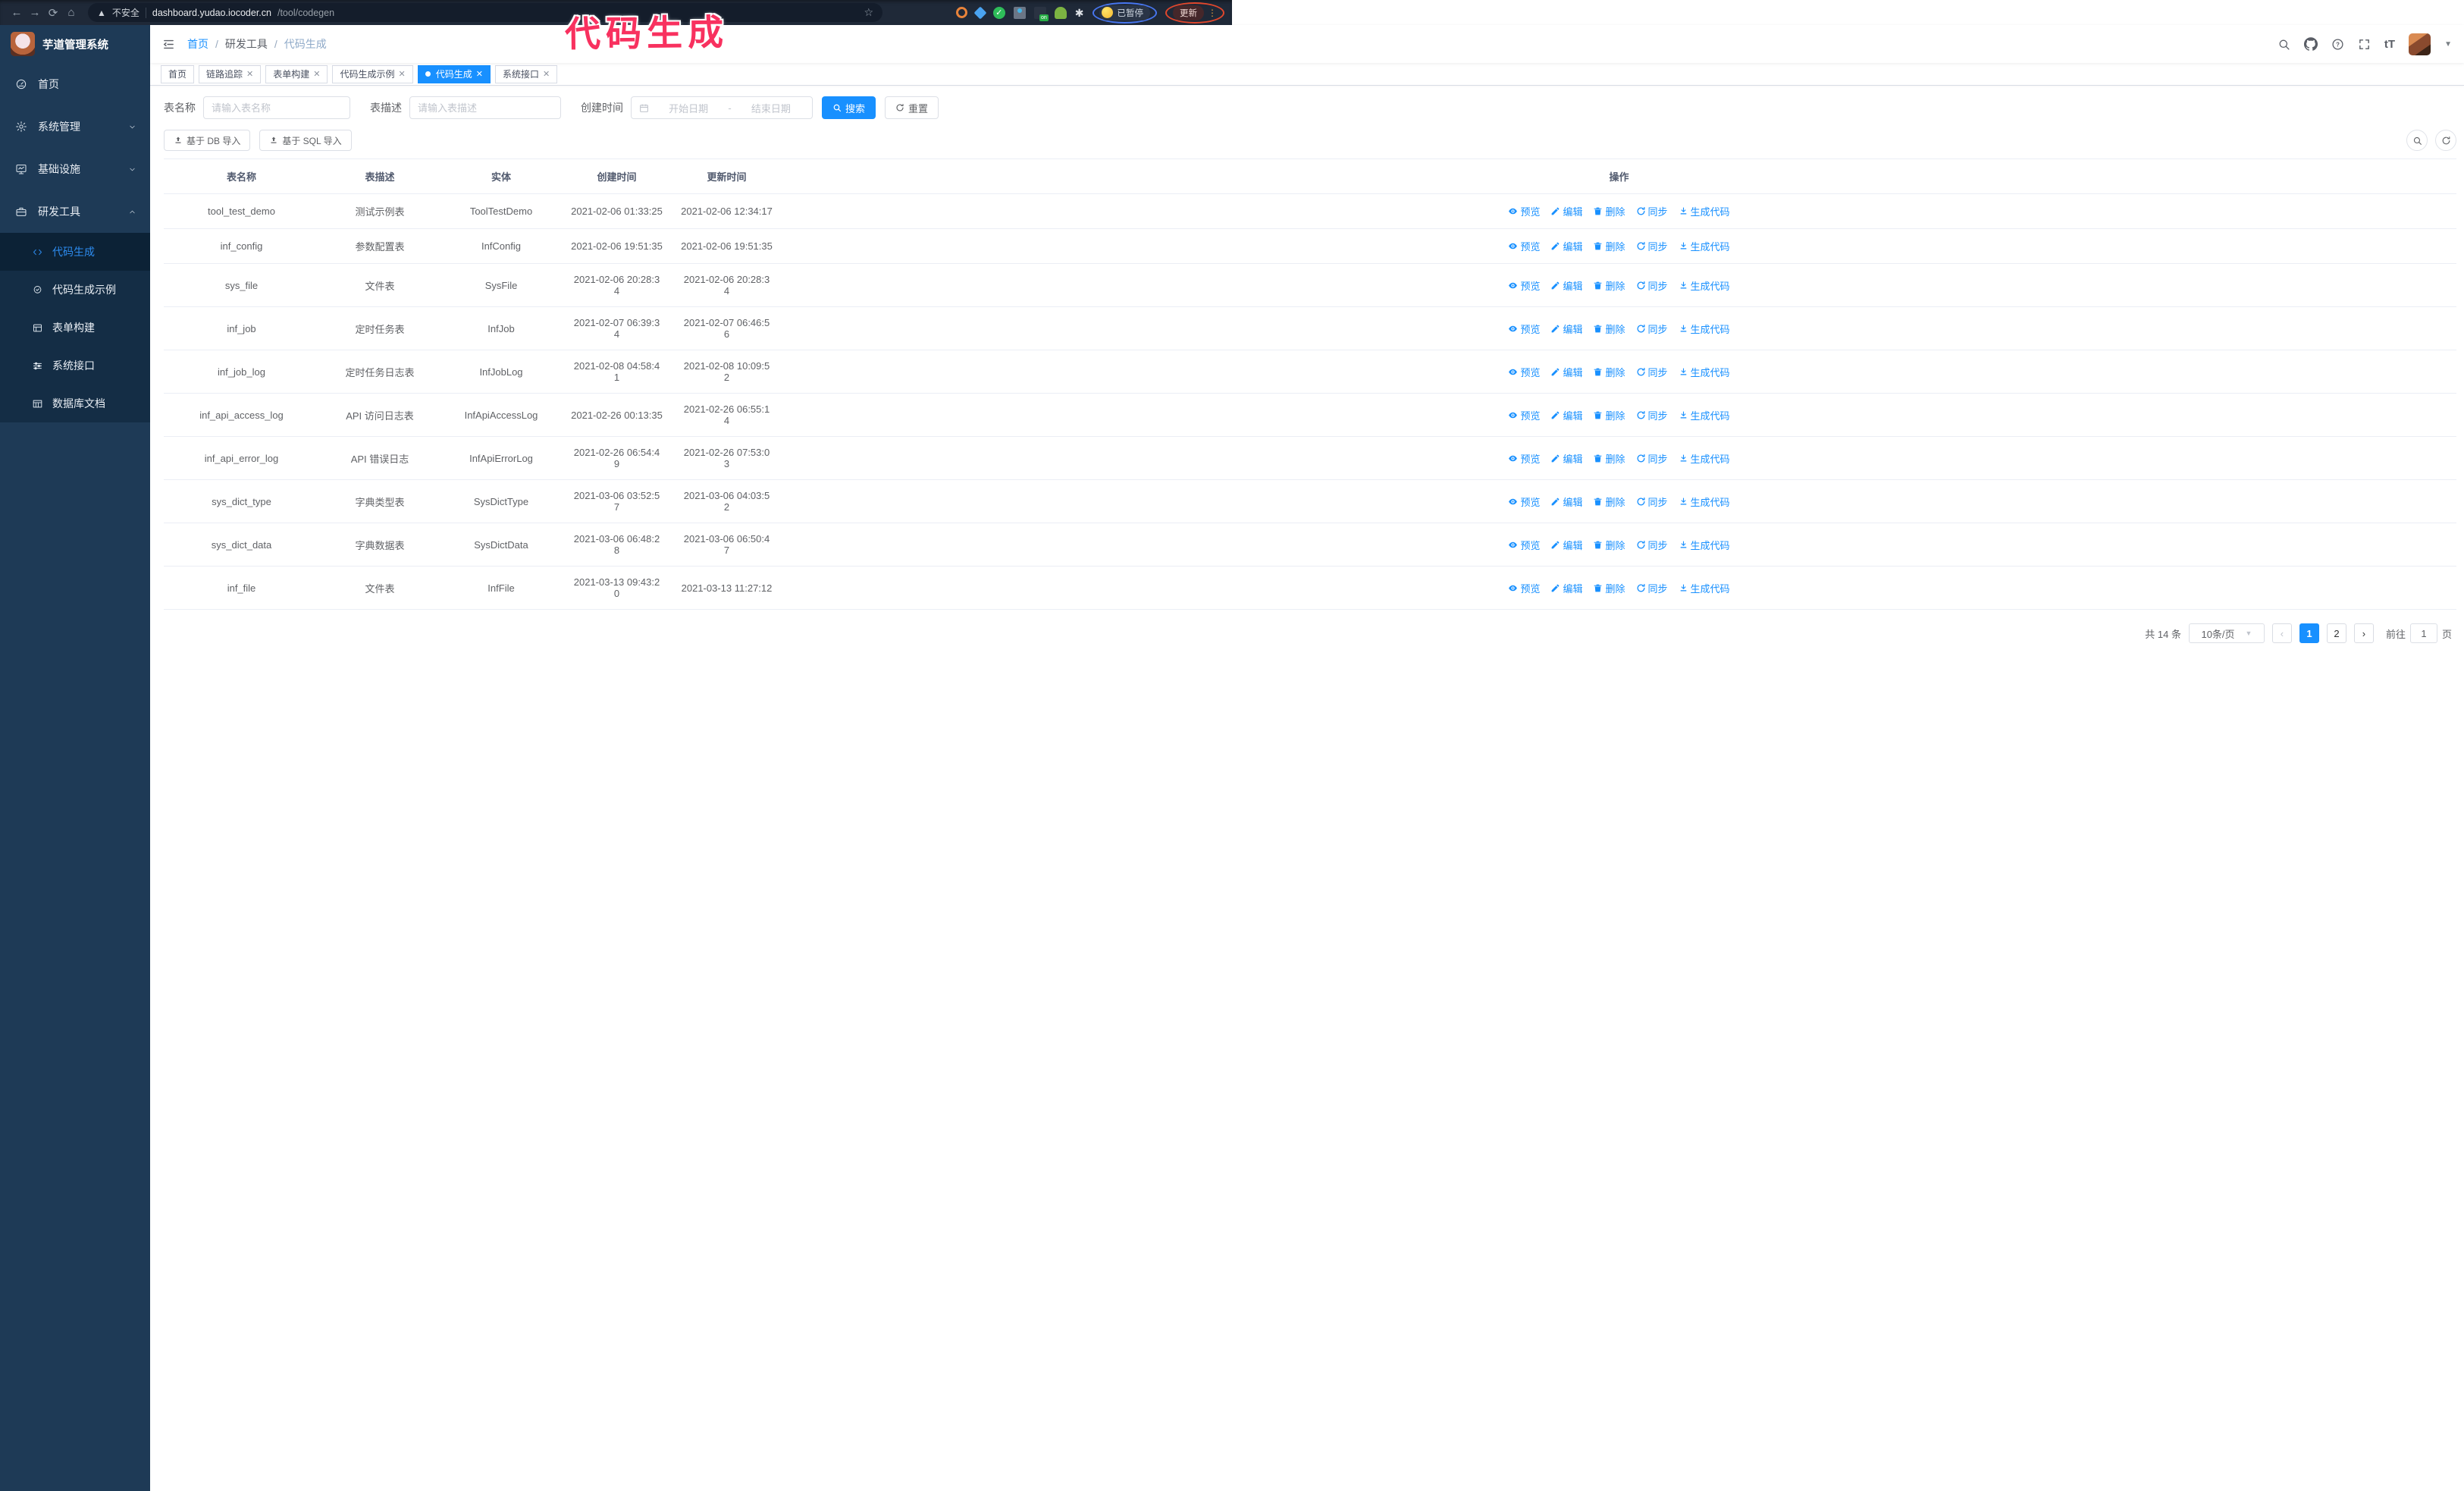 The image size is (2464, 1491). Describe the element at coordinates (1079, 12) in the screenshot. I see `extensions-puzzle-icon: ✱` at that location.